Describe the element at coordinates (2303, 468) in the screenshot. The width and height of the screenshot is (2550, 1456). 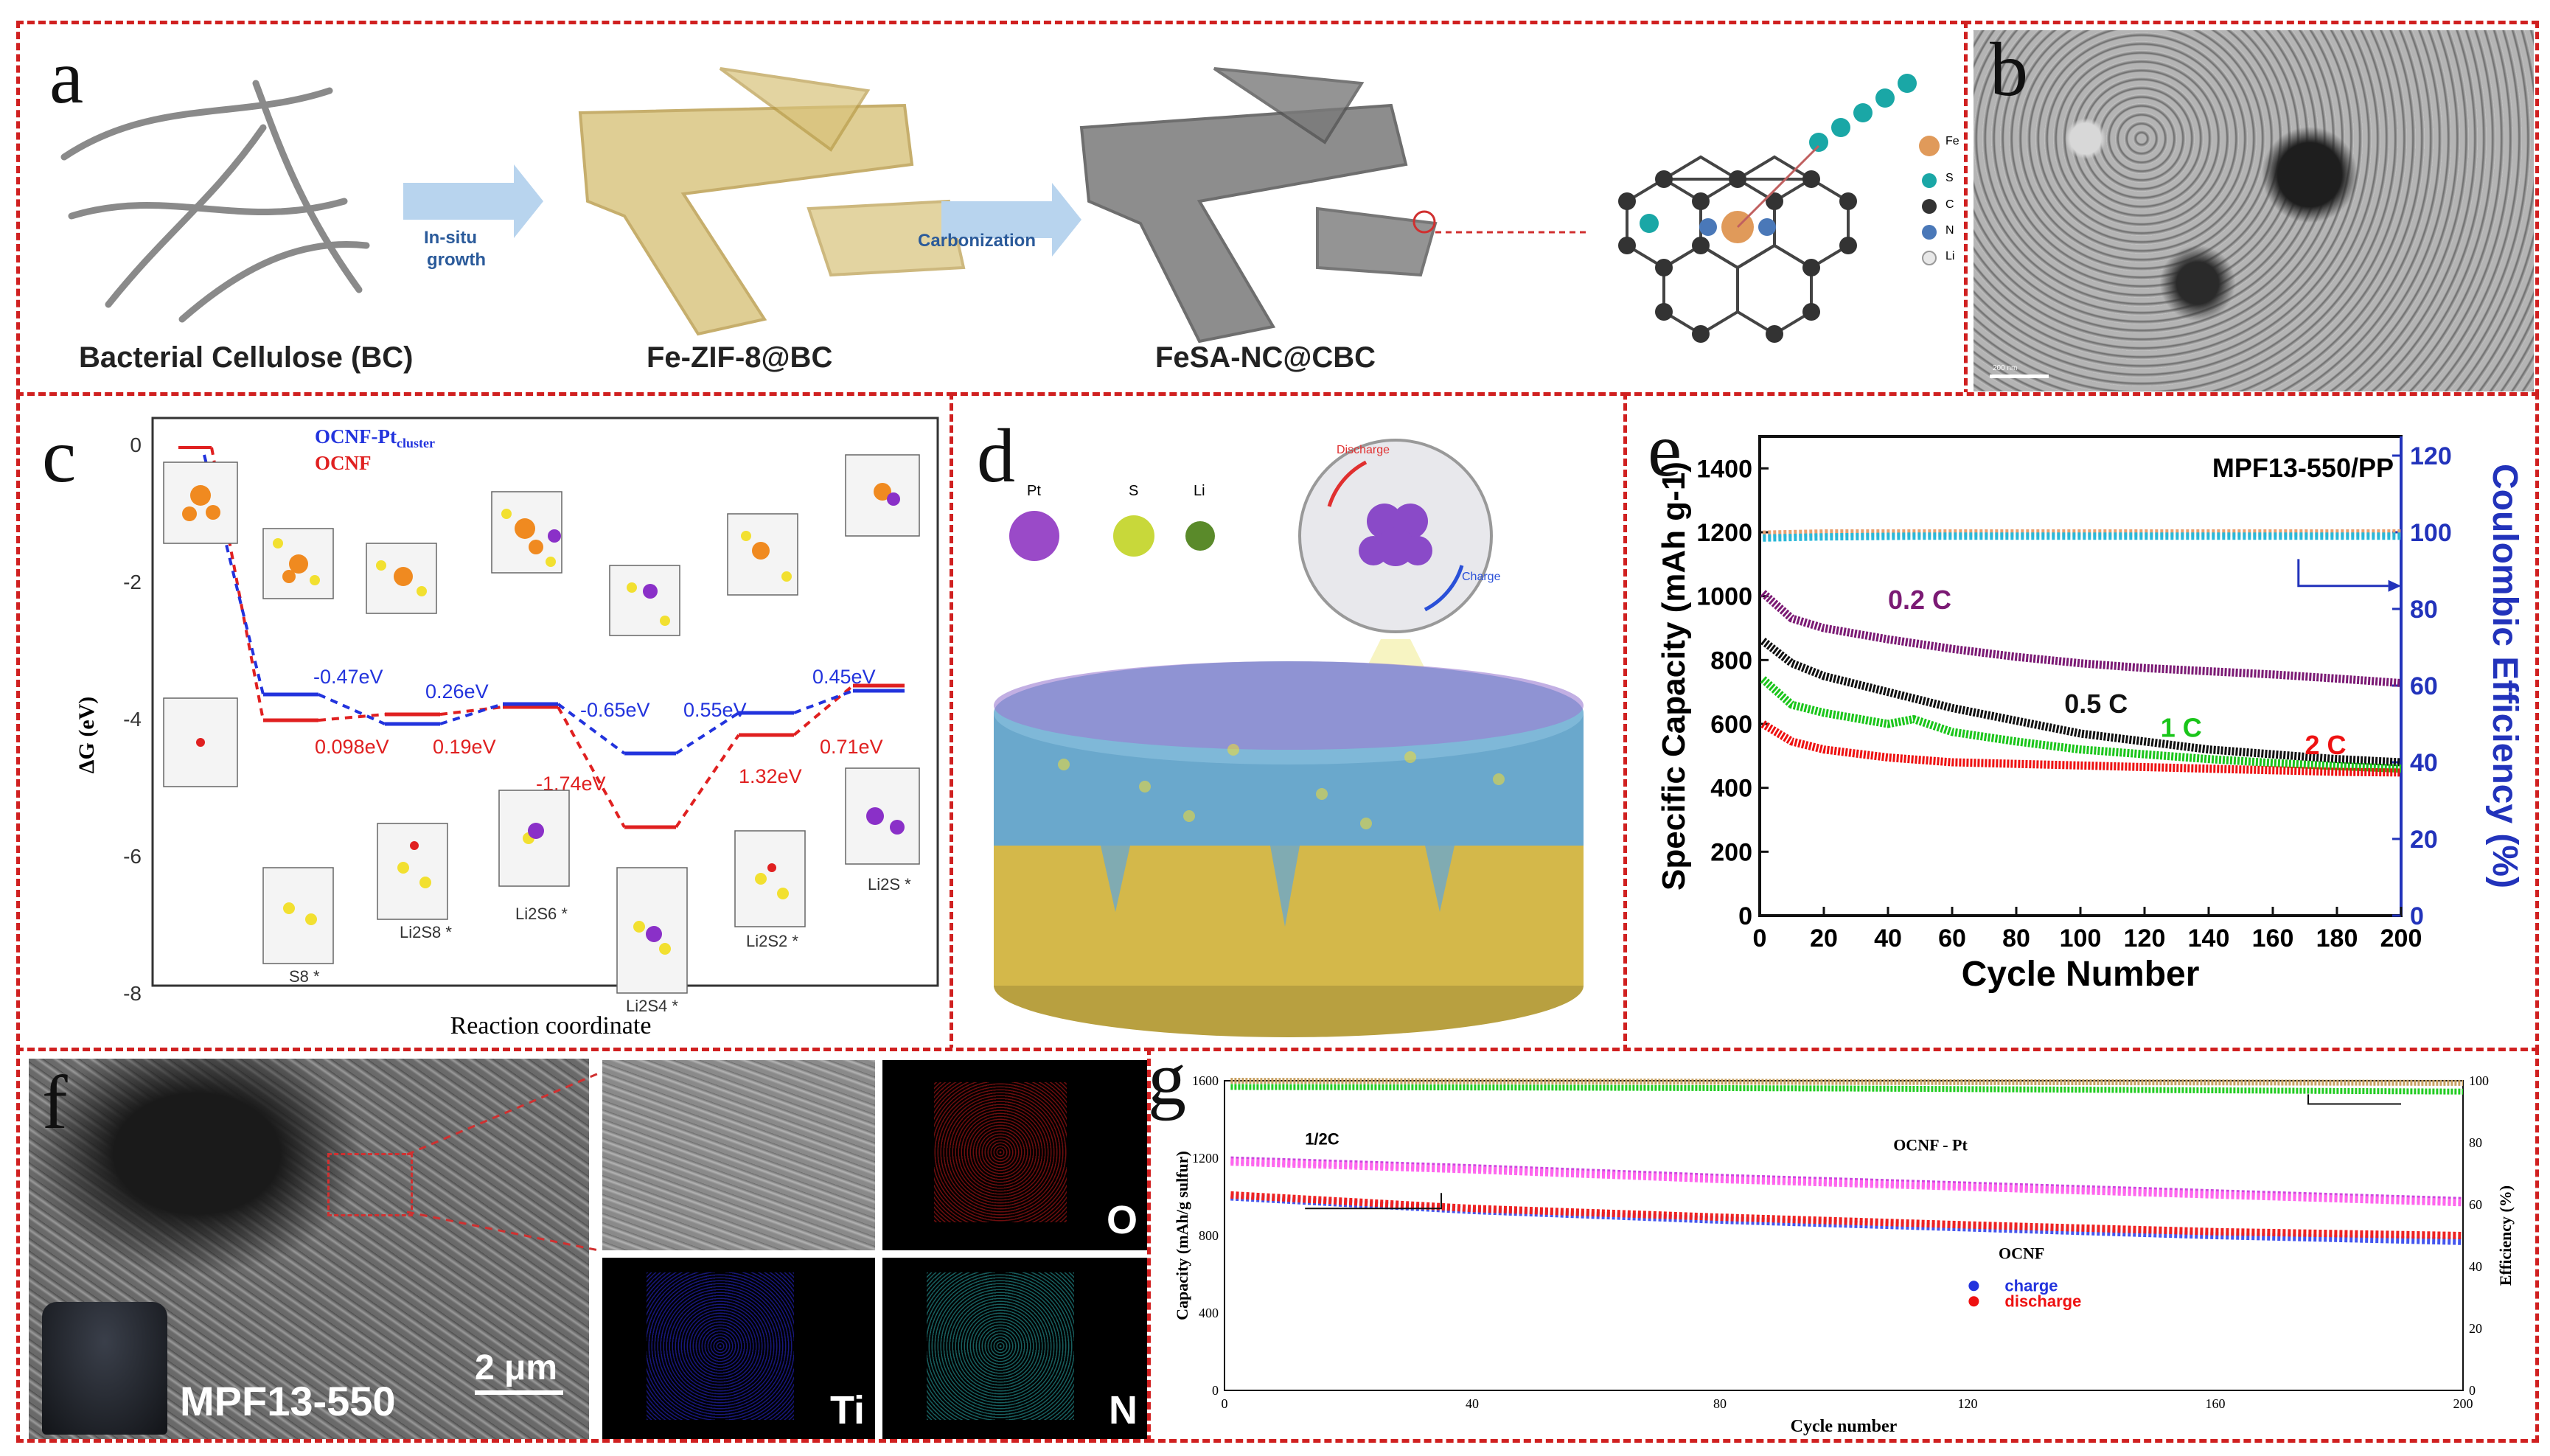
I see `chart-e-title: MPF13-550/PP` at that location.